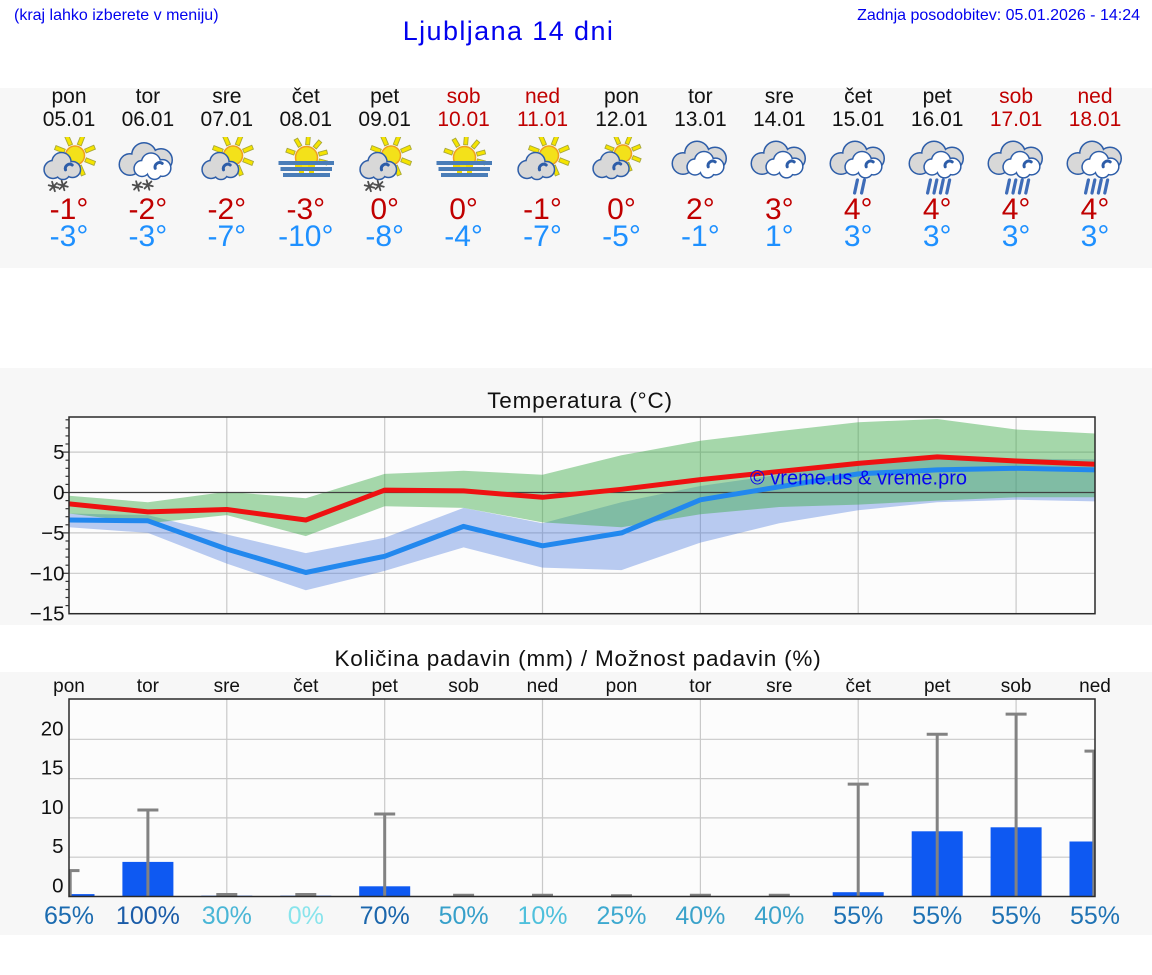 This screenshot has height=975, width=1152. Describe the element at coordinates (52, 533) in the screenshot. I see `svg-text: −5` at that location.